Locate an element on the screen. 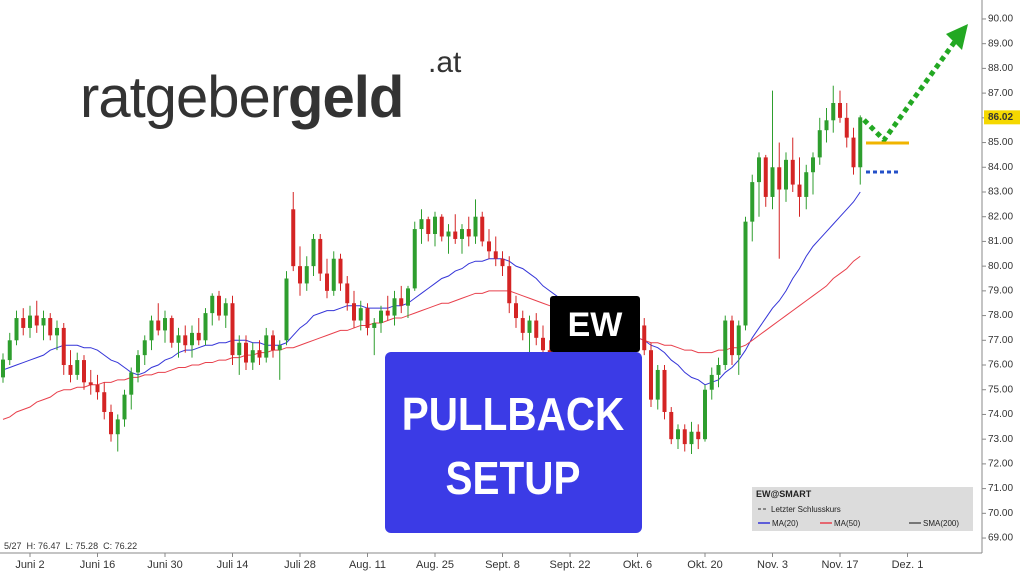 This screenshot has width=1024, height=575. y-tick-label: 83.00 is located at coordinates (1000, 192).